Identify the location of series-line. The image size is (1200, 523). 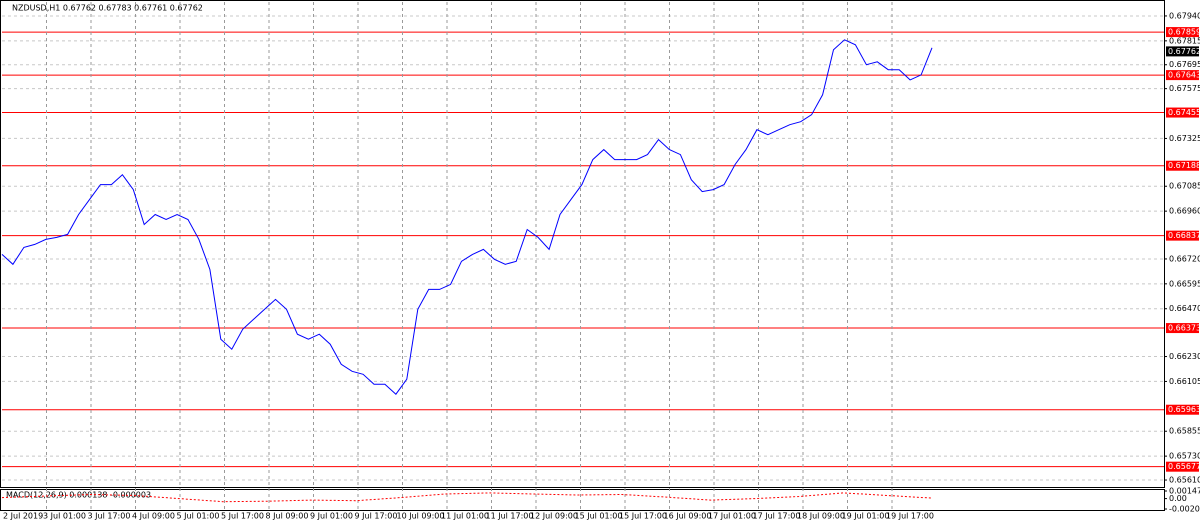
(467, 497).